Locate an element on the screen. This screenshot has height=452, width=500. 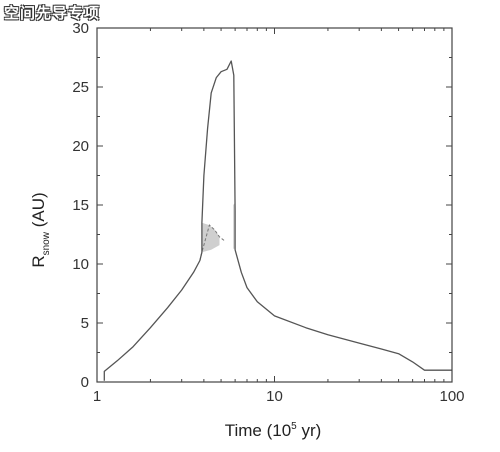
x-tick-label: 100 is located at coordinates (451, 396).